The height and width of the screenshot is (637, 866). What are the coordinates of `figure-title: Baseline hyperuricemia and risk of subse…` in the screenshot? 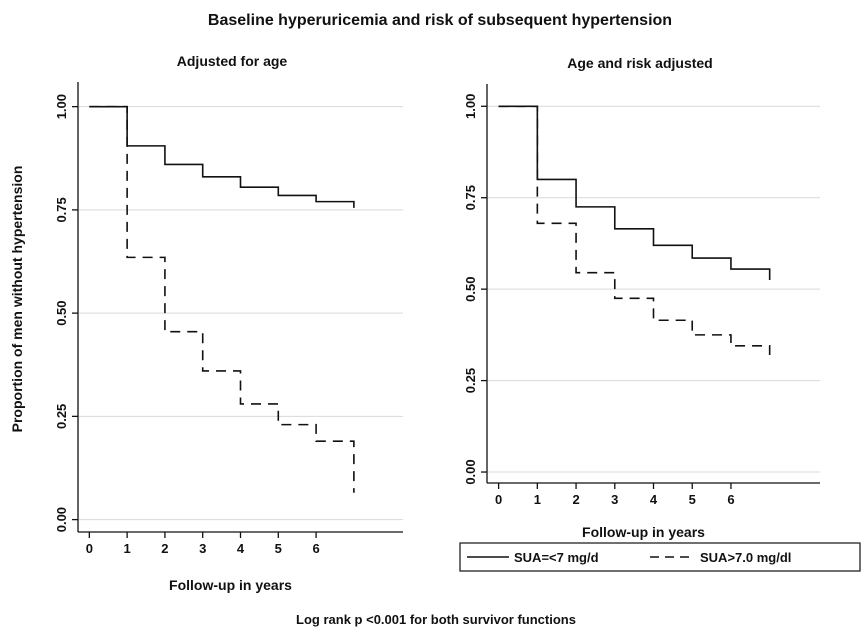 It's located at (440, 20).